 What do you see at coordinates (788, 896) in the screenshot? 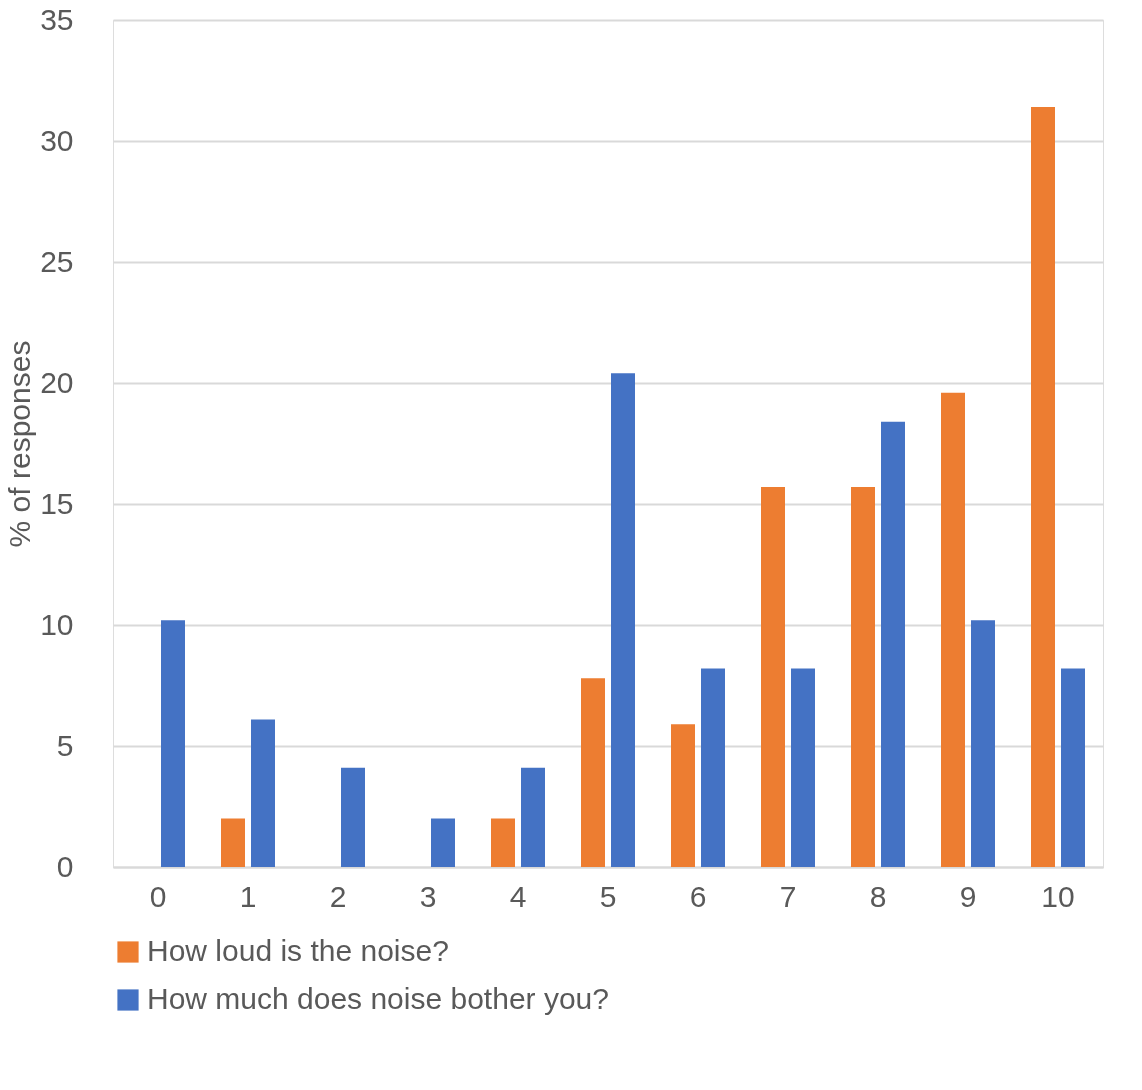
I see `x-tick-label: 7` at bounding box center [788, 896].